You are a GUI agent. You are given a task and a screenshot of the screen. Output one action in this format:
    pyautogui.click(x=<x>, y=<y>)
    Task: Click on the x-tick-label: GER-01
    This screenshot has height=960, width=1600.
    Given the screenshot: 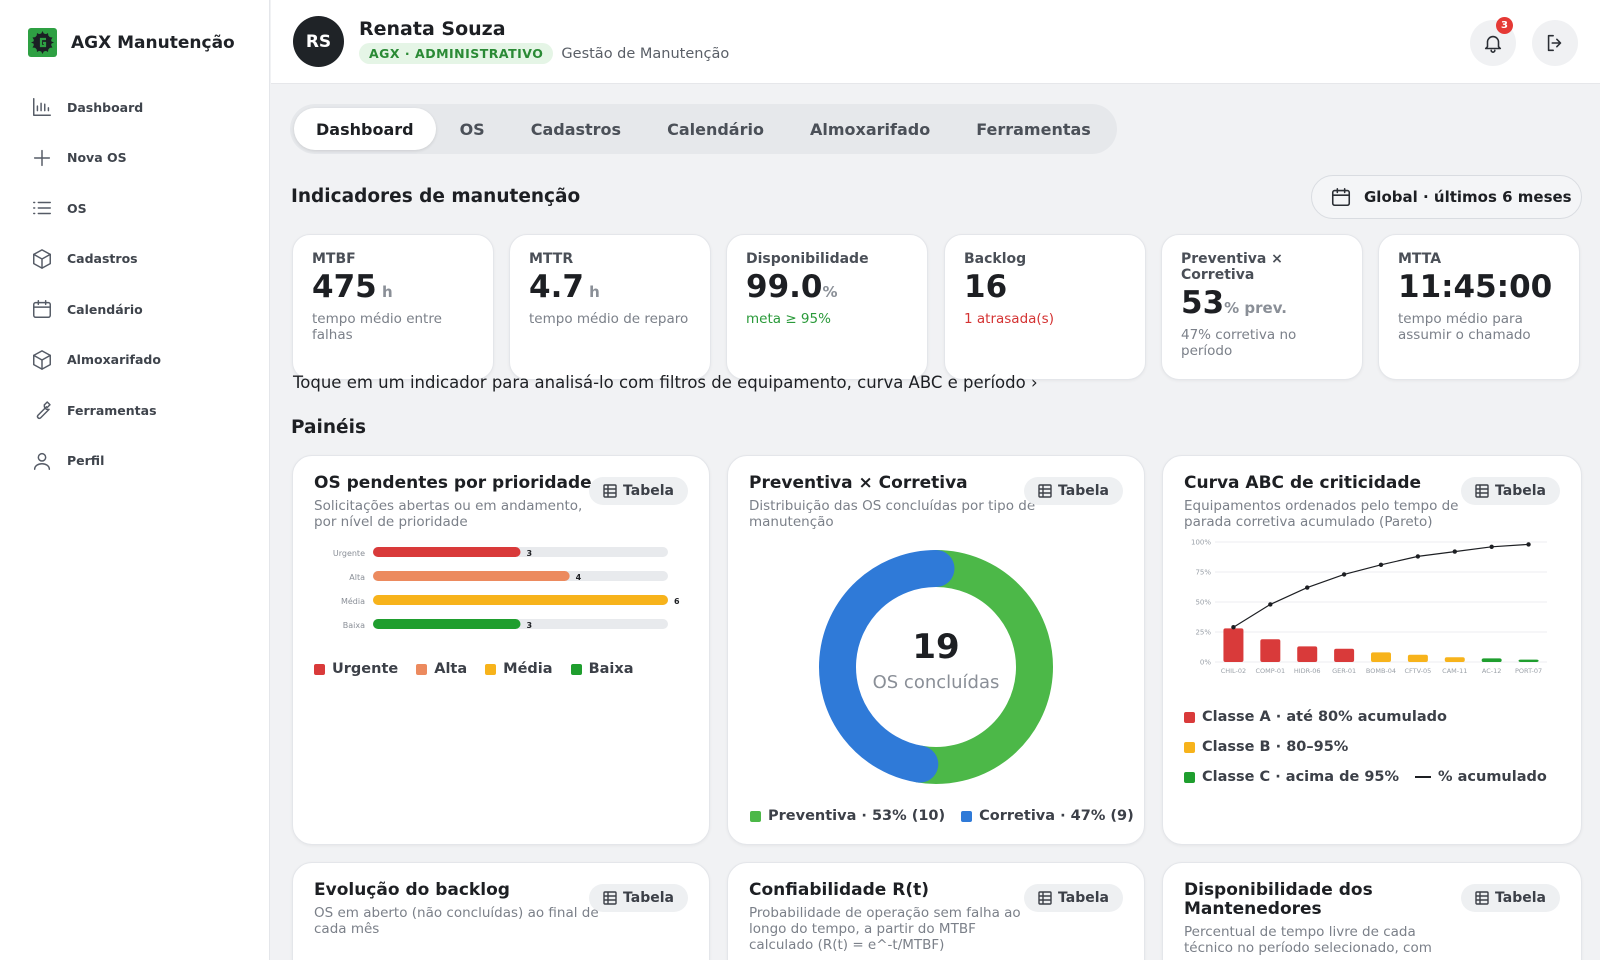 What is the action you would take?
    pyautogui.click(x=1344, y=671)
    